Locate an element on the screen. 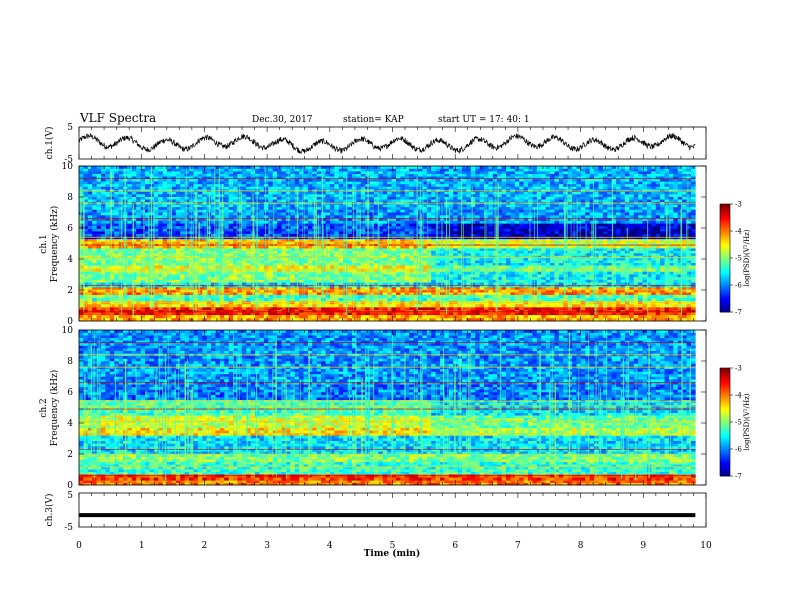 This screenshot has width=792, height=612. x-tick-label: 0 is located at coordinates (79, 546).